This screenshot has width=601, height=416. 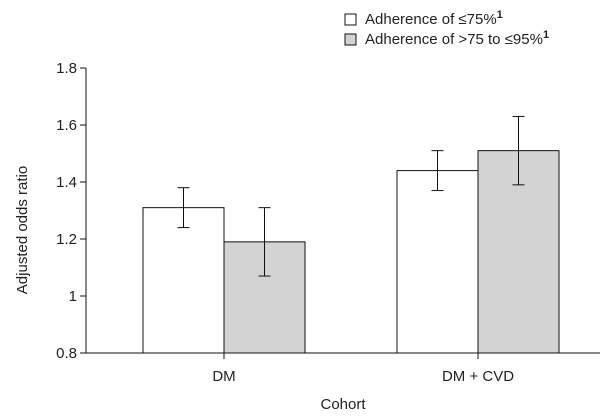 I want to click on y-tick-label: 1.6, so click(x=66, y=125).